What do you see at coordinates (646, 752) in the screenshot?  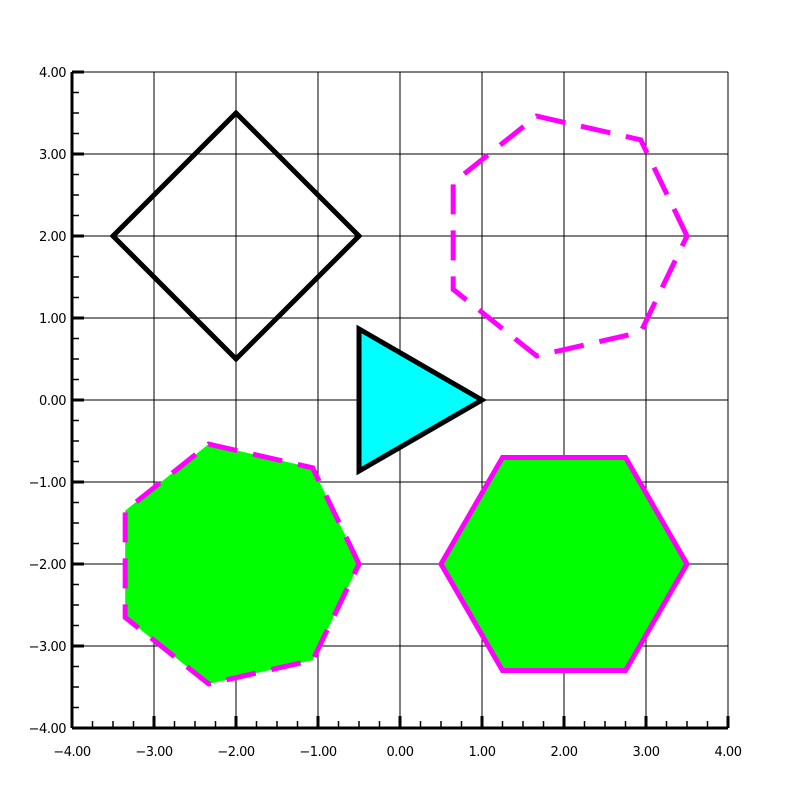 I see `x-tick-label: 3.00` at bounding box center [646, 752].